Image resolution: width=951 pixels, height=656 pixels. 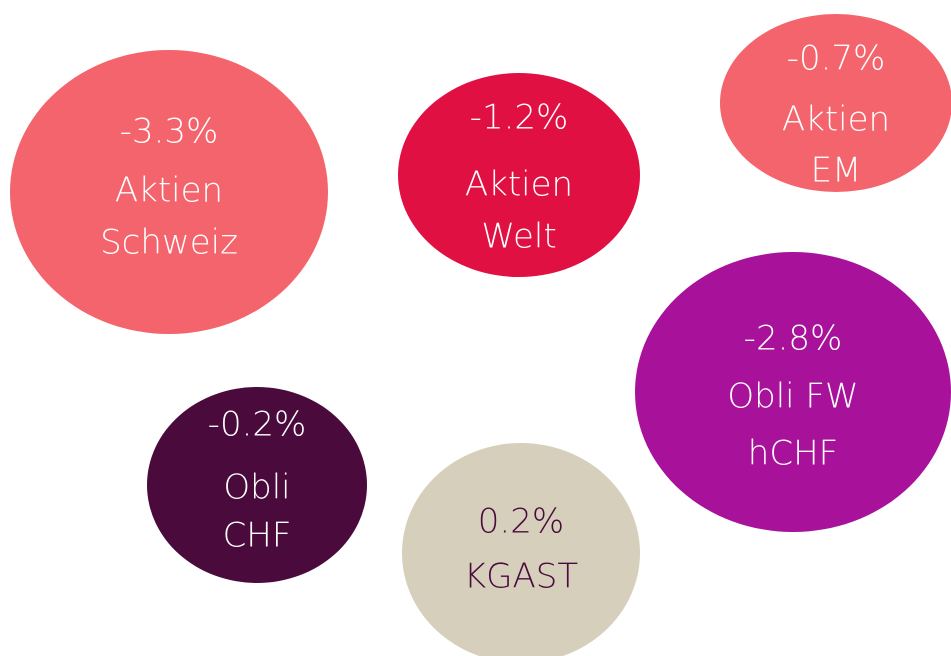 What do you see at coordinates (256, 488) in the screenshot?
I see `bubble-label: Obli` at bounding box center [256, 488].